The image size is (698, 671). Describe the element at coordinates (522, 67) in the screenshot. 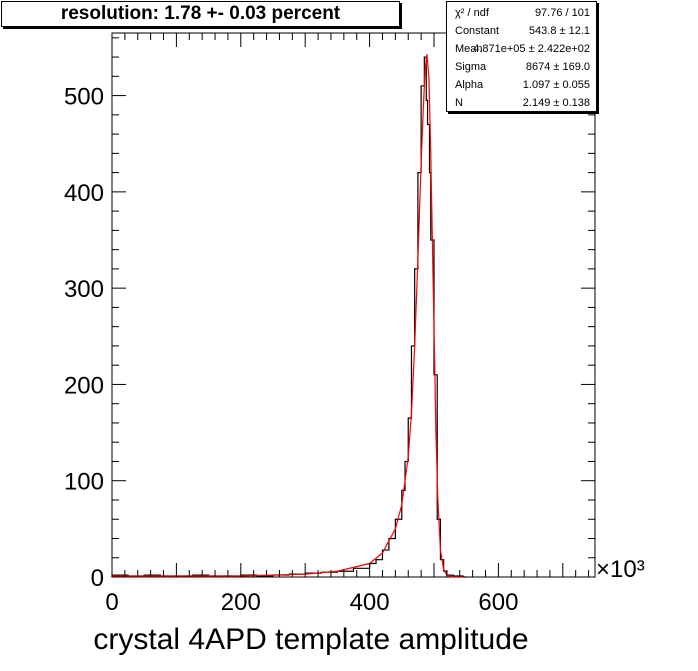

I see `stat-row-sigma: Sigma 8674 ± 169.0` at that location.